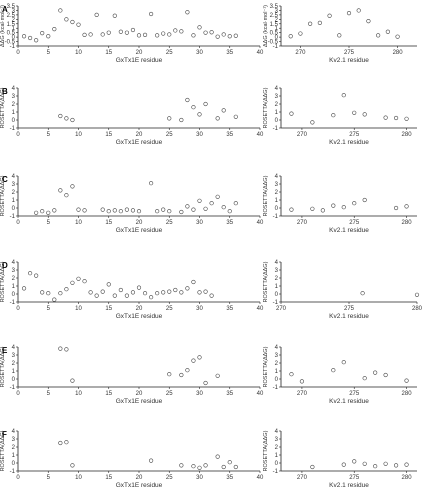  I want to click on y-tick-label: 4, so click(14, 432).